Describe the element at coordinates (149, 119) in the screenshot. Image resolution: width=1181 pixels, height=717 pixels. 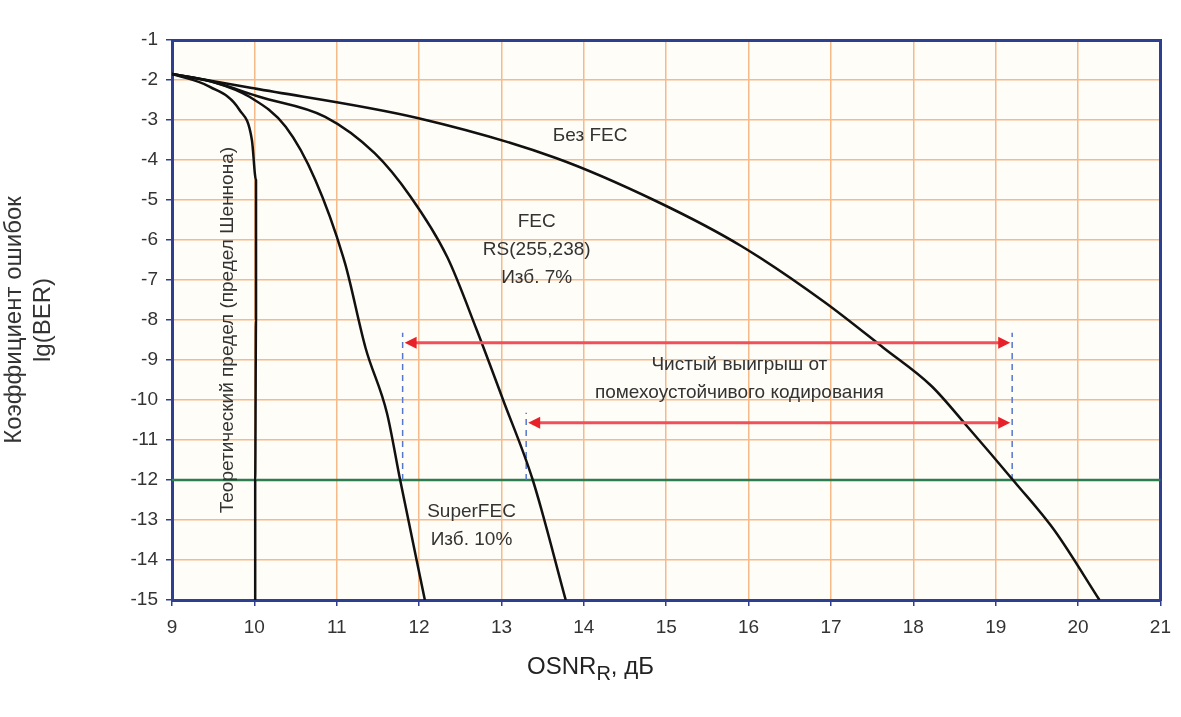
I see `y-tick-label: -3` at that location.